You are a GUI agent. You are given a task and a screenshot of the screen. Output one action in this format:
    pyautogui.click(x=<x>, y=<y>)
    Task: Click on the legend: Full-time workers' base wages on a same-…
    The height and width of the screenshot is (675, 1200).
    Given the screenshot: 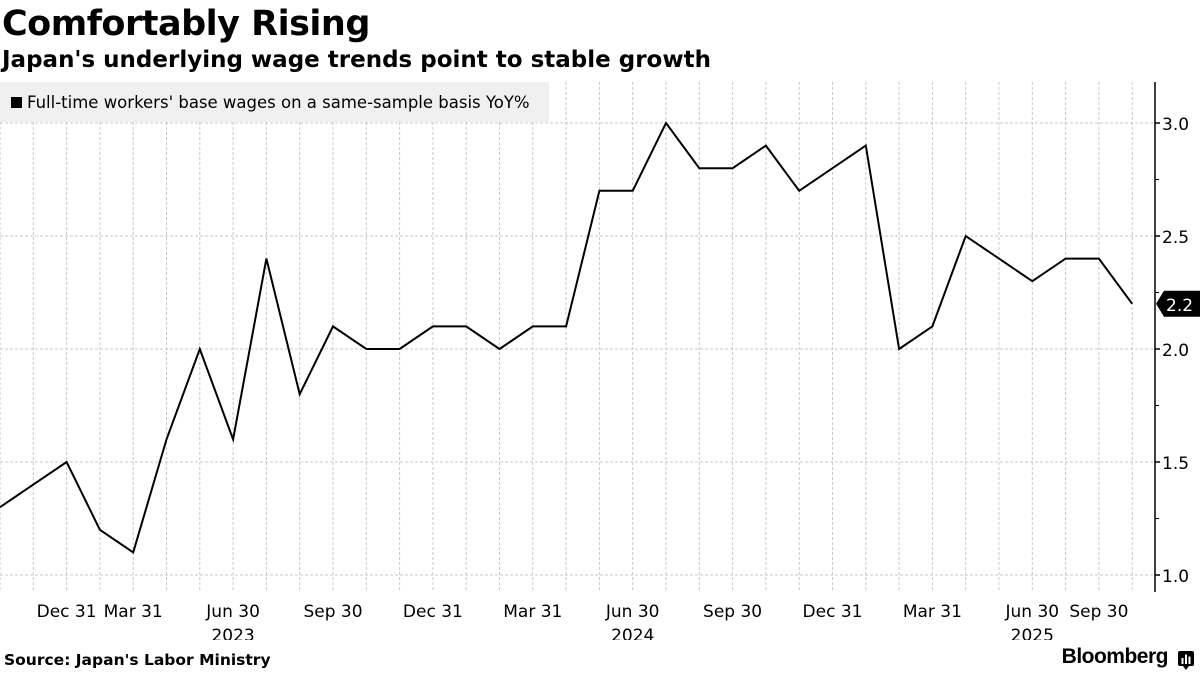 What is the action you would take?
    pyautogui.click(x=274, y=102)
    